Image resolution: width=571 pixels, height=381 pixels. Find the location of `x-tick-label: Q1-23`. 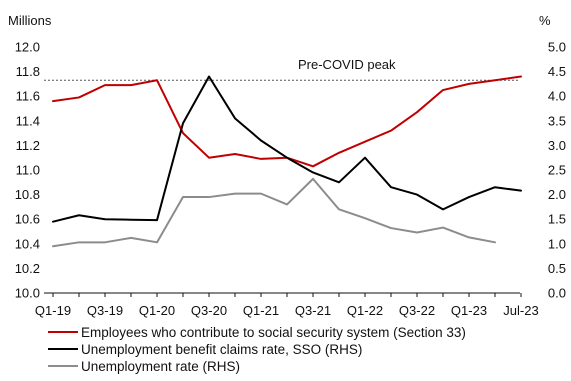

x-tick-label: Q1-23 is located at coordinates (469, 310).